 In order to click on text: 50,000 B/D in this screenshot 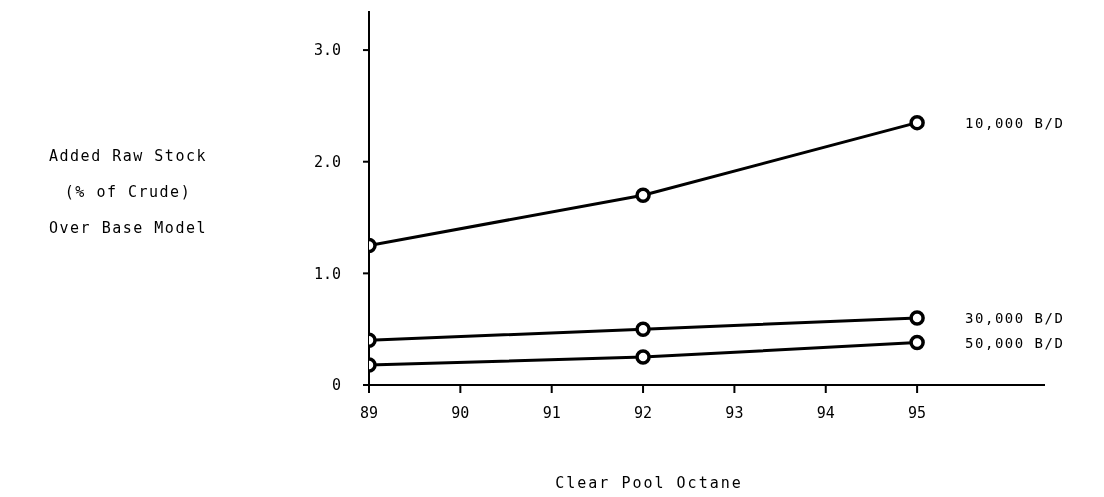, I will do `click(1015, 342)`.